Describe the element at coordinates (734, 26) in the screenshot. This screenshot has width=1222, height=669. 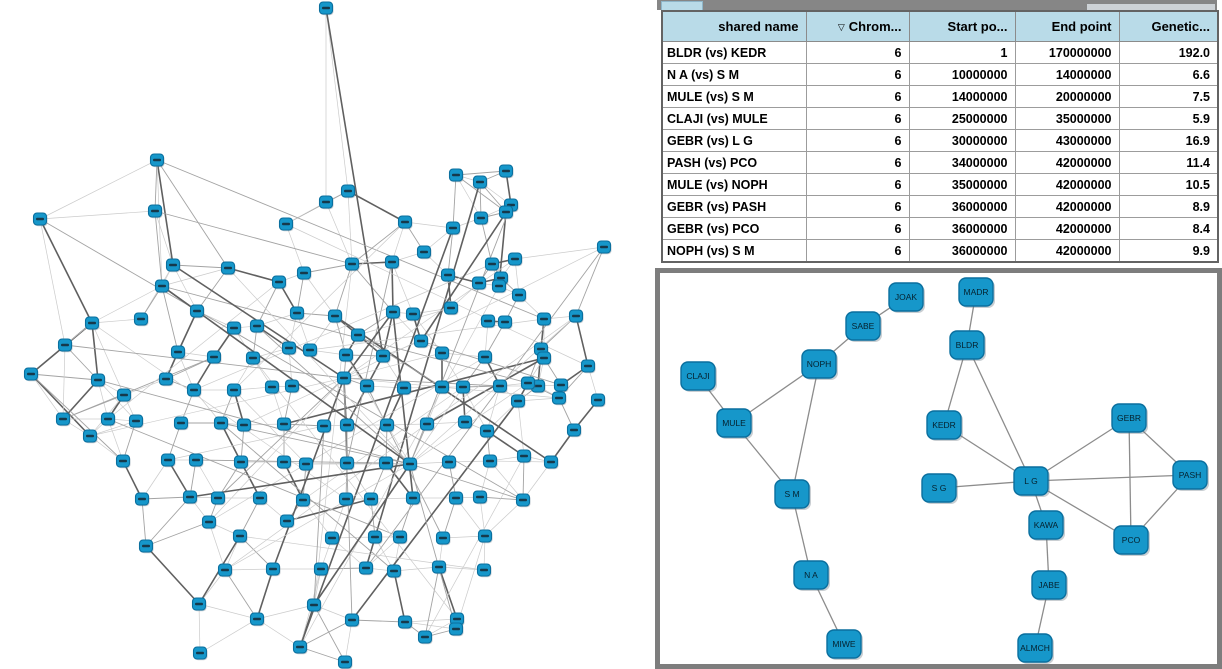
I see `column-header-shared-name: shared name` at that location.